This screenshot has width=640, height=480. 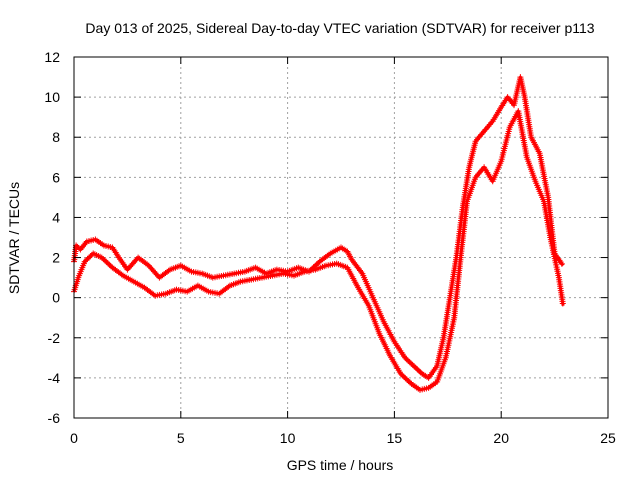 I want to click on x-axis-label: GPS time / hours, so click(x=340, y=465).